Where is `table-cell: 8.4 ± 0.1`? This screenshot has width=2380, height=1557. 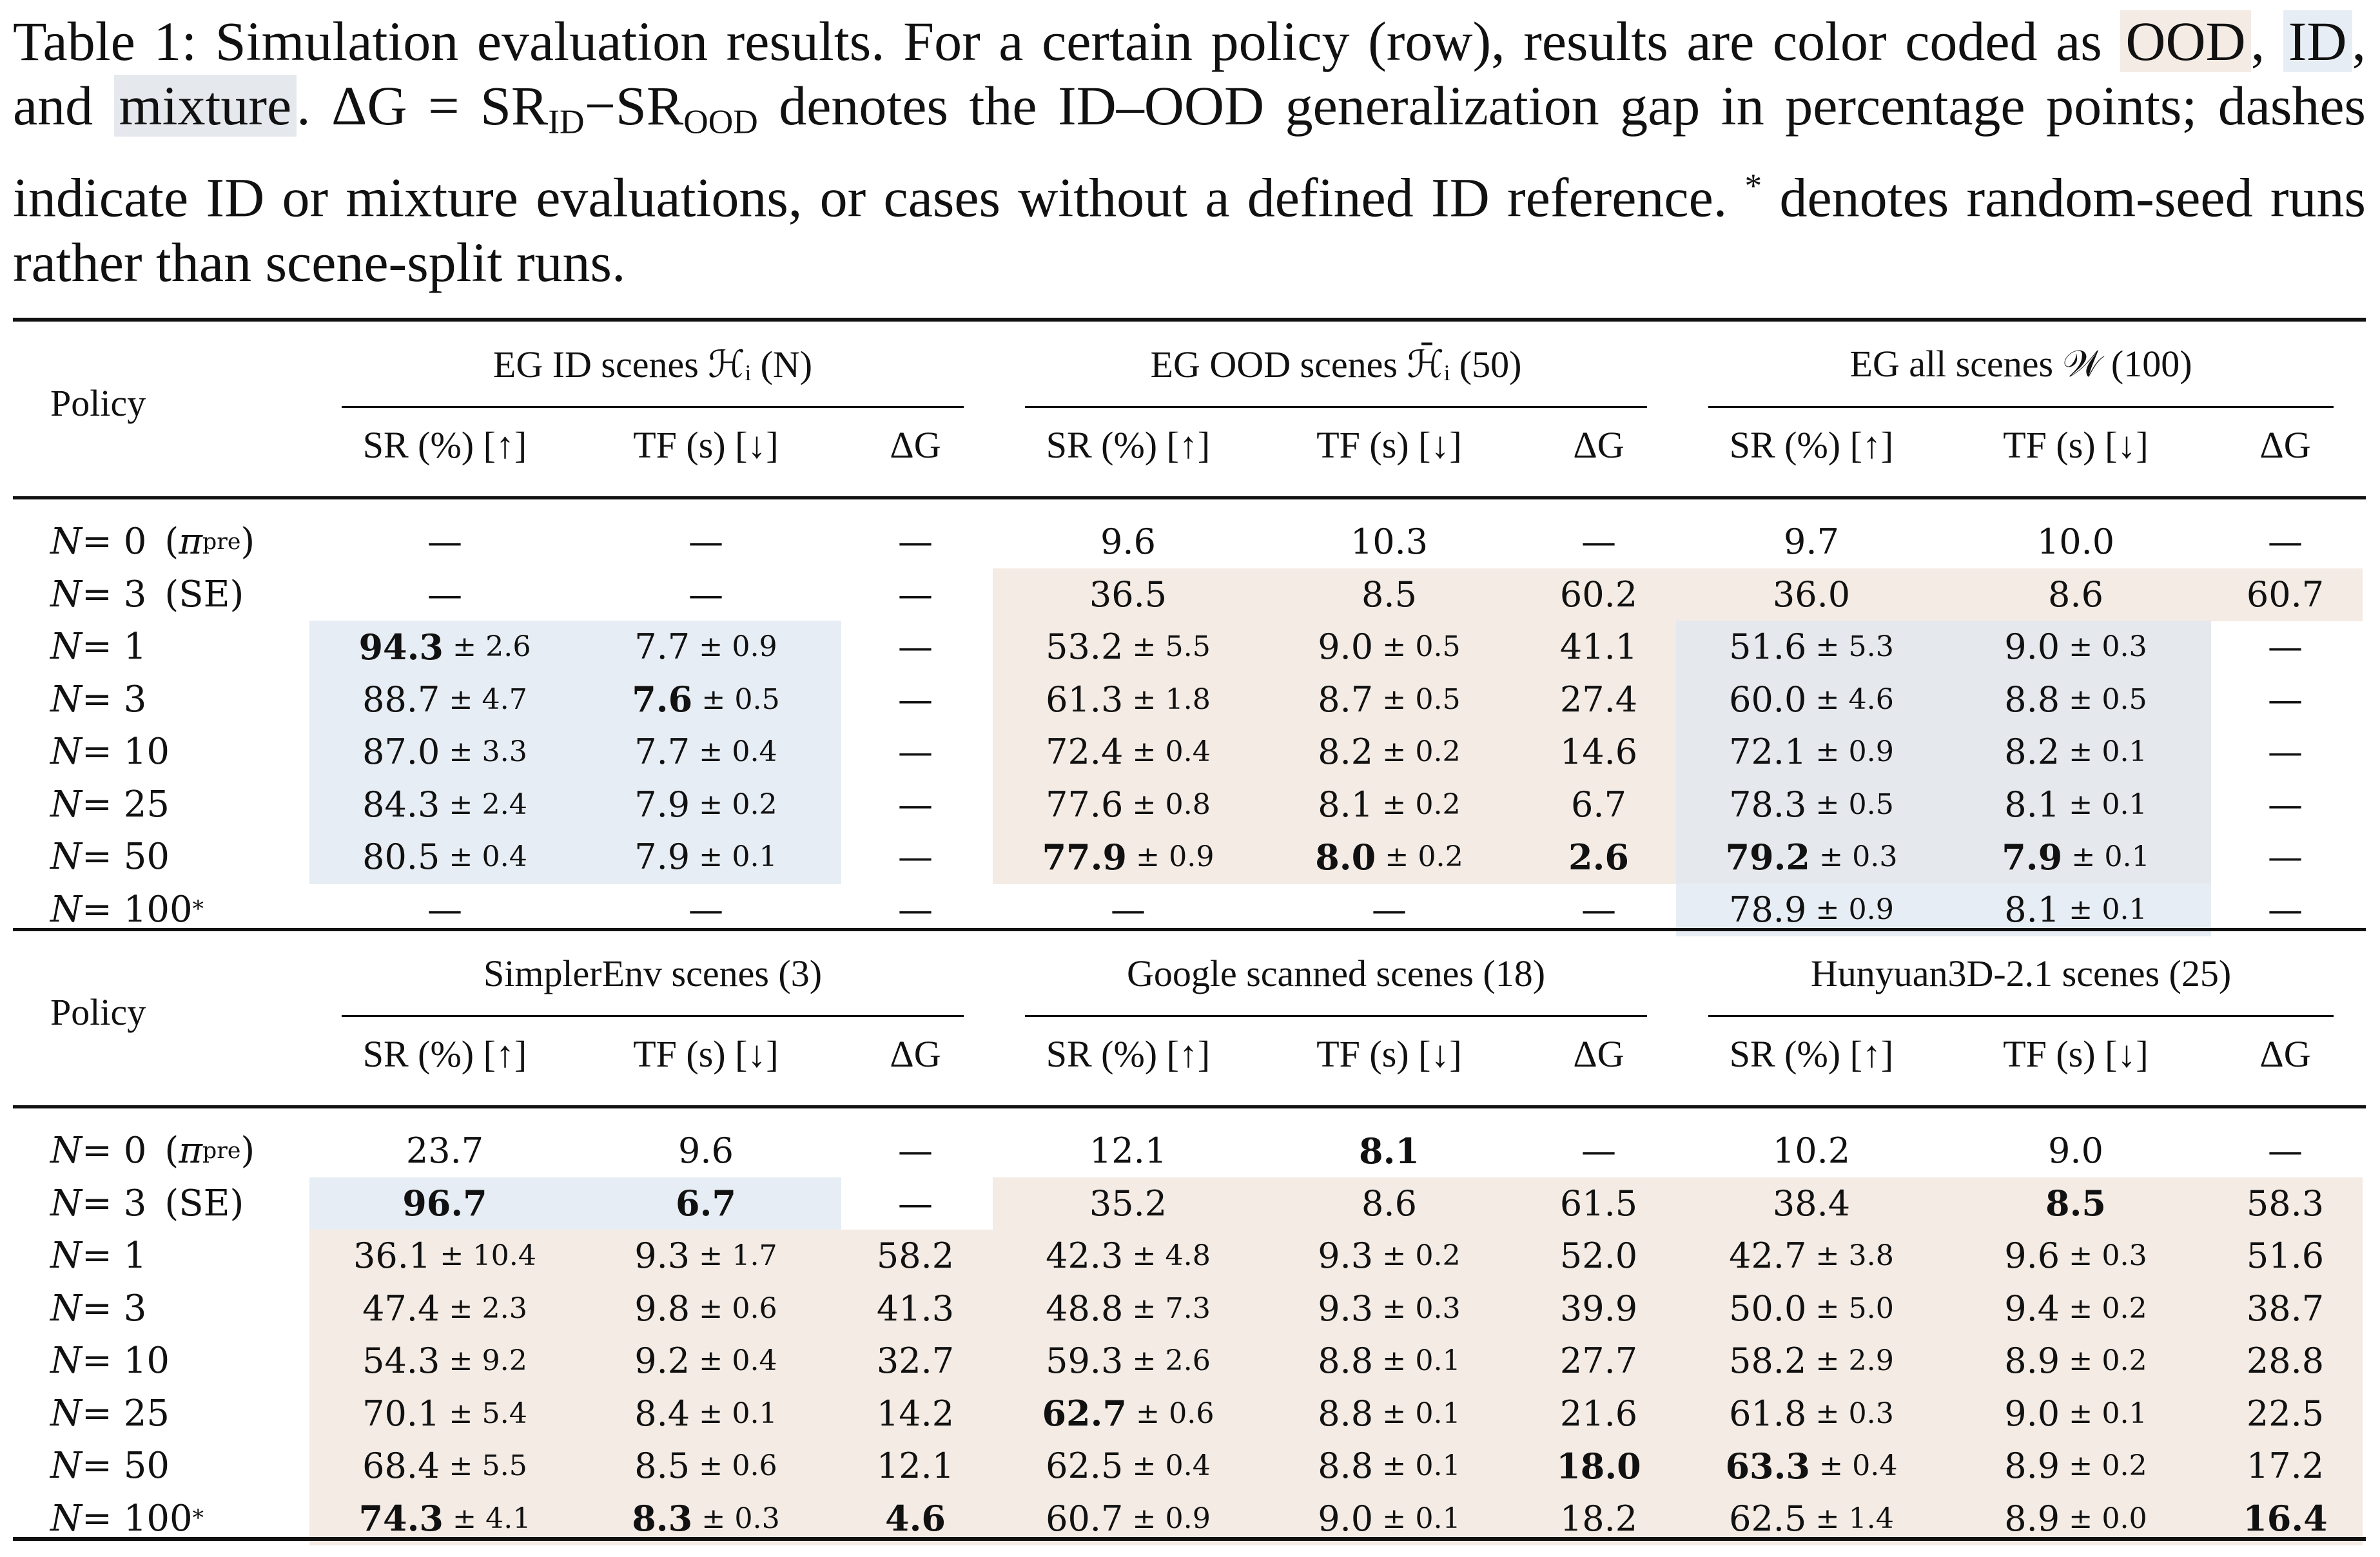
table-cell: 8.4 ± 0.1 is located at coordinates (706, 1414).